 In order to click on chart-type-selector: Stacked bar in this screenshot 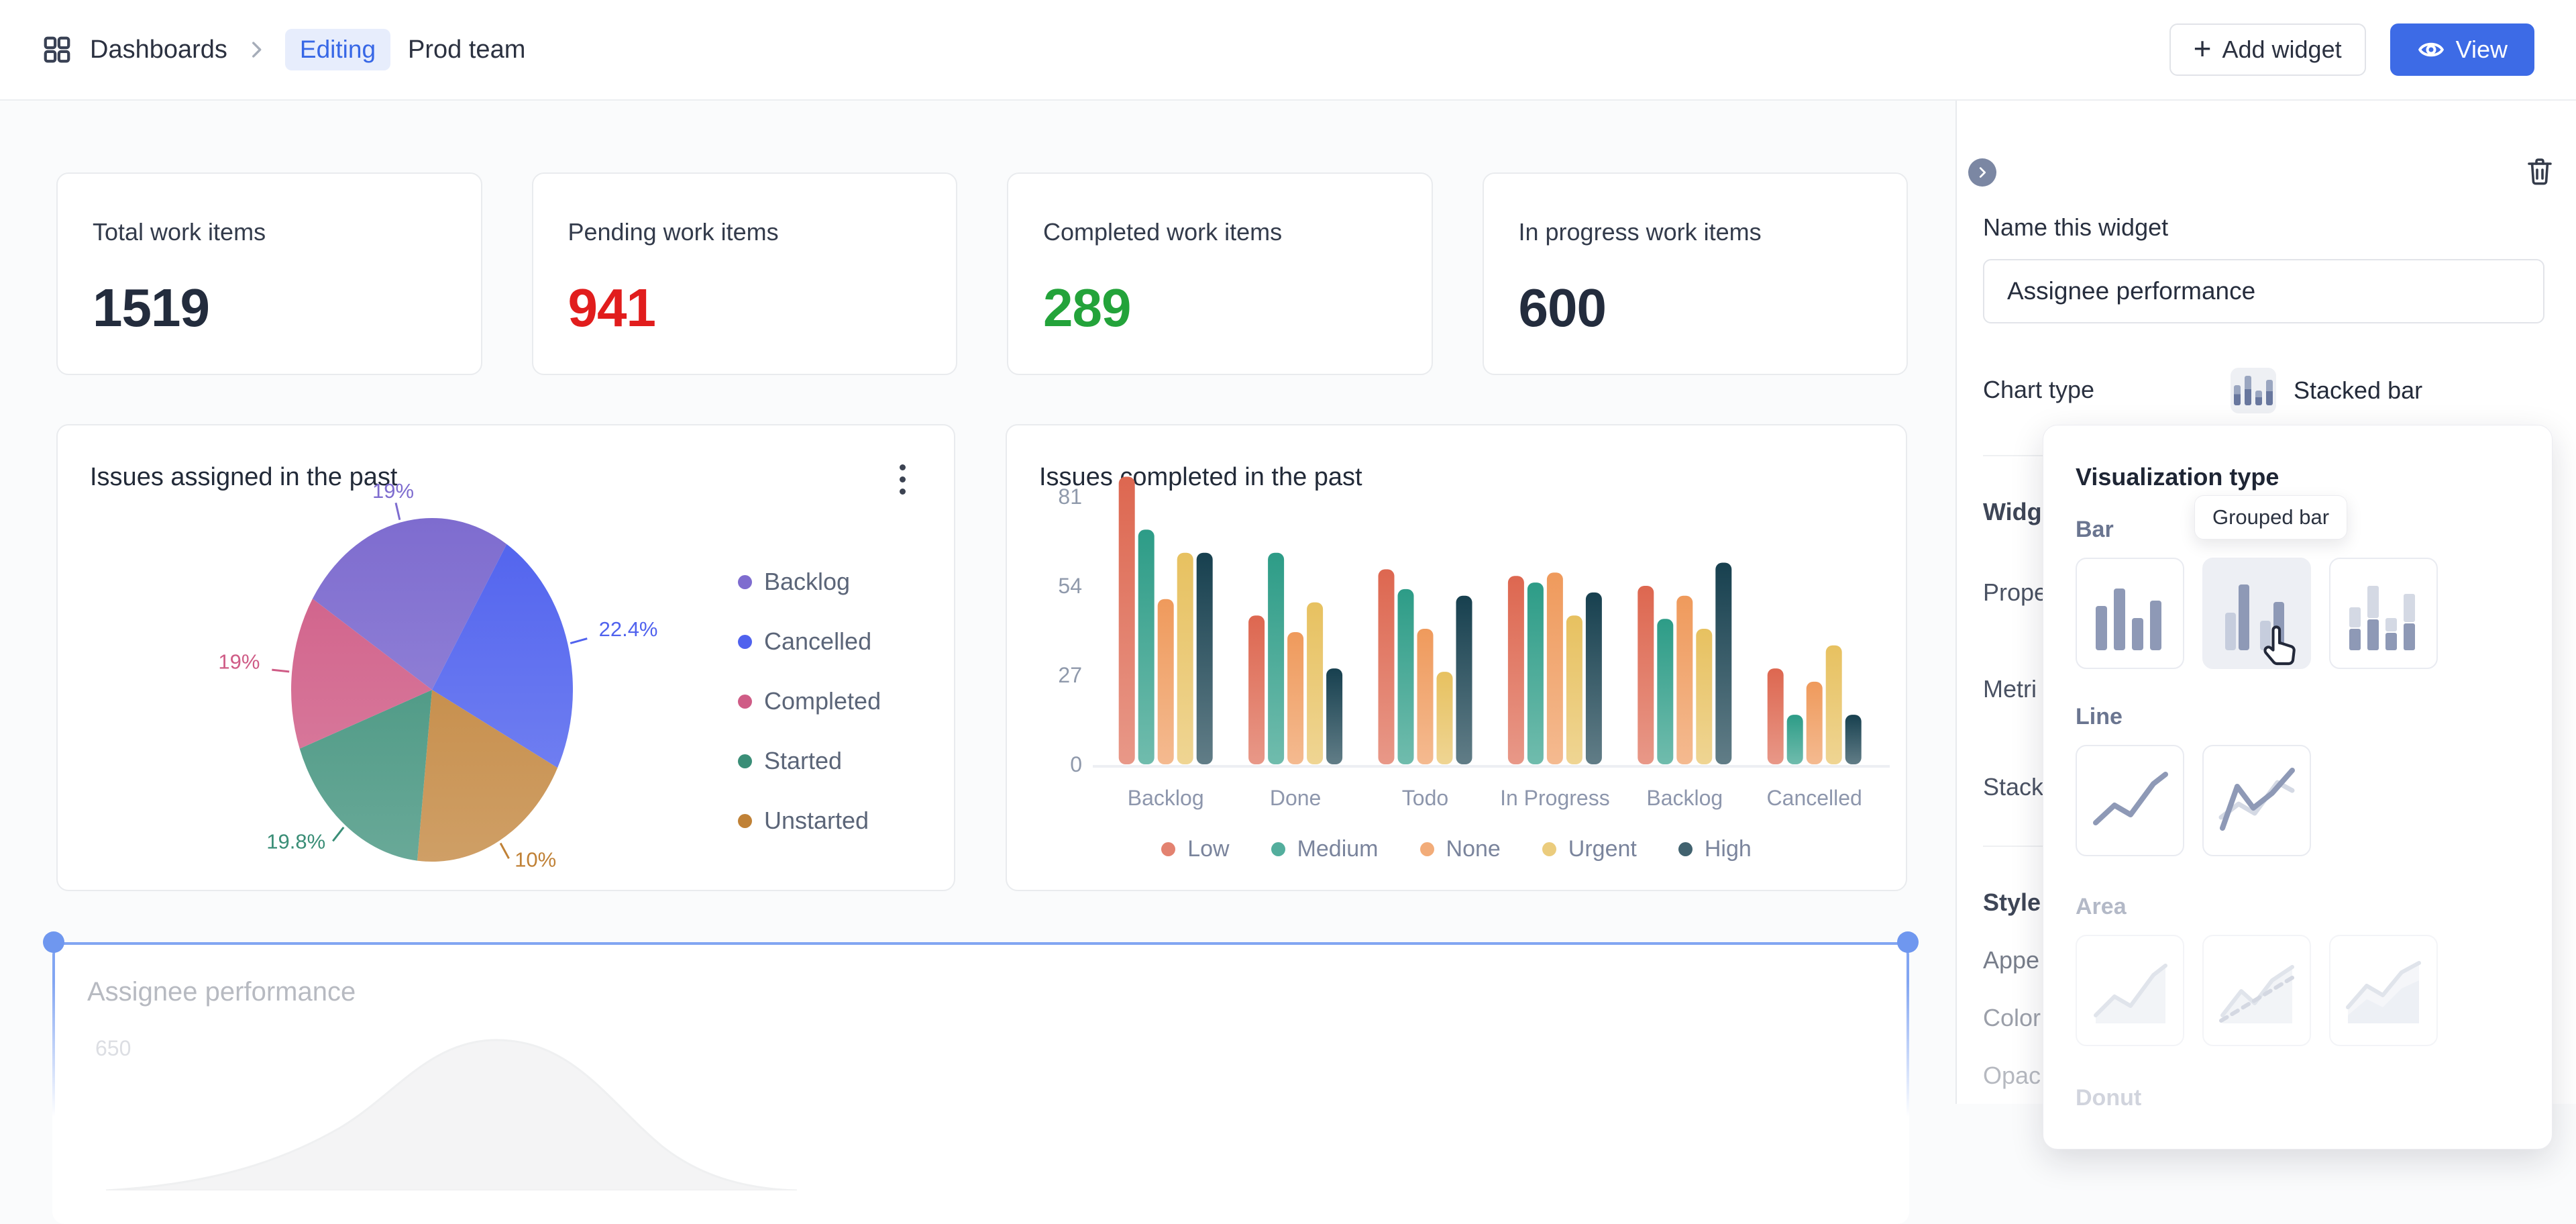, I will do `click(2326, 390)`.